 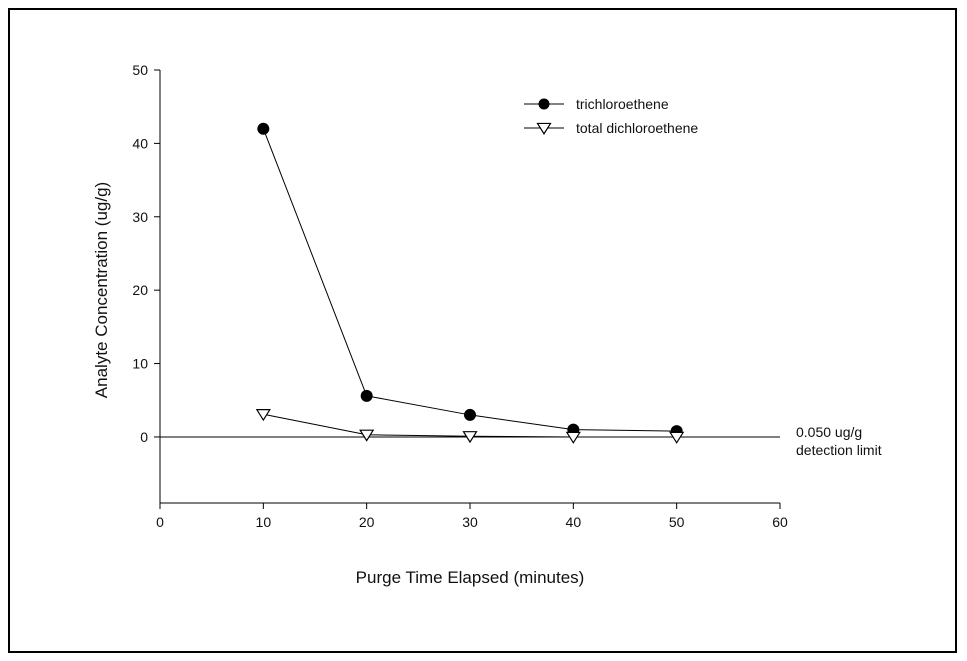 I want to click on legend-marker-total-dichloroethene, so click(x=544, y=128).